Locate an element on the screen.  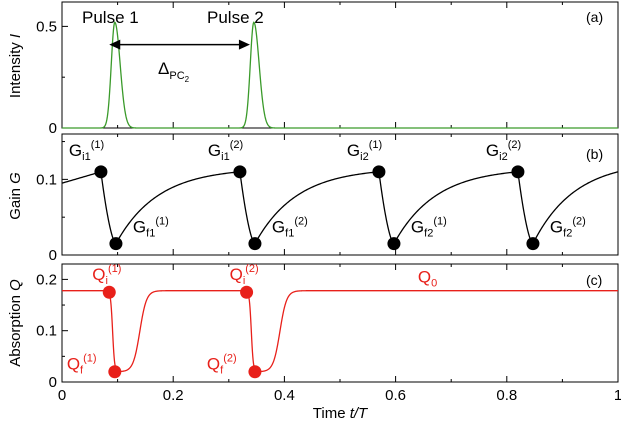
panel-c-ylabel: Absorption Q is located at coordinates (15, 323).